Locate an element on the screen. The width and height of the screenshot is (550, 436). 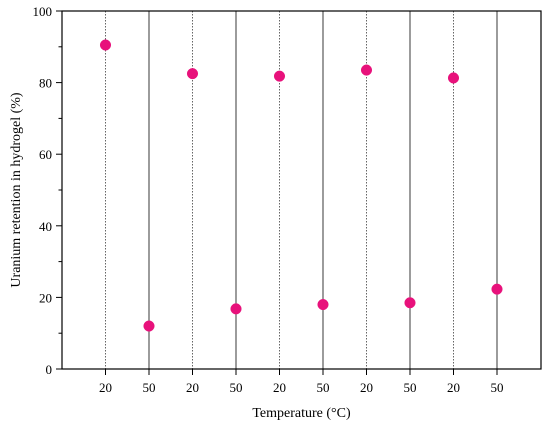
y-axis-title: Uranium retention in hydrogel (%) is located at coordinates (16, 190).